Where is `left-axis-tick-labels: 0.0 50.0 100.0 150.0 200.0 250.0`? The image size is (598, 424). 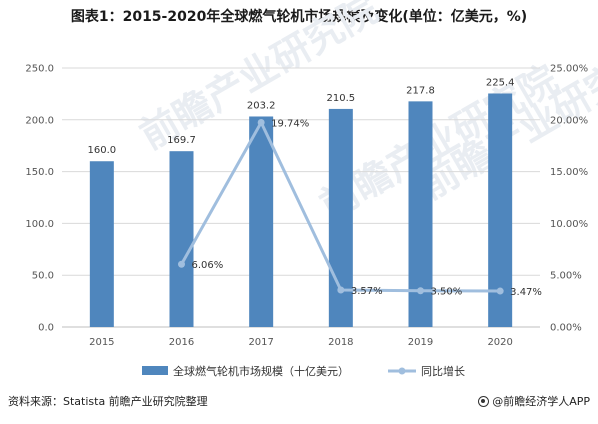
left-axis-tick-labels: 0.0 50.0 100.0 150.0 200.0 250.0 is located at coordinates (39, 199).